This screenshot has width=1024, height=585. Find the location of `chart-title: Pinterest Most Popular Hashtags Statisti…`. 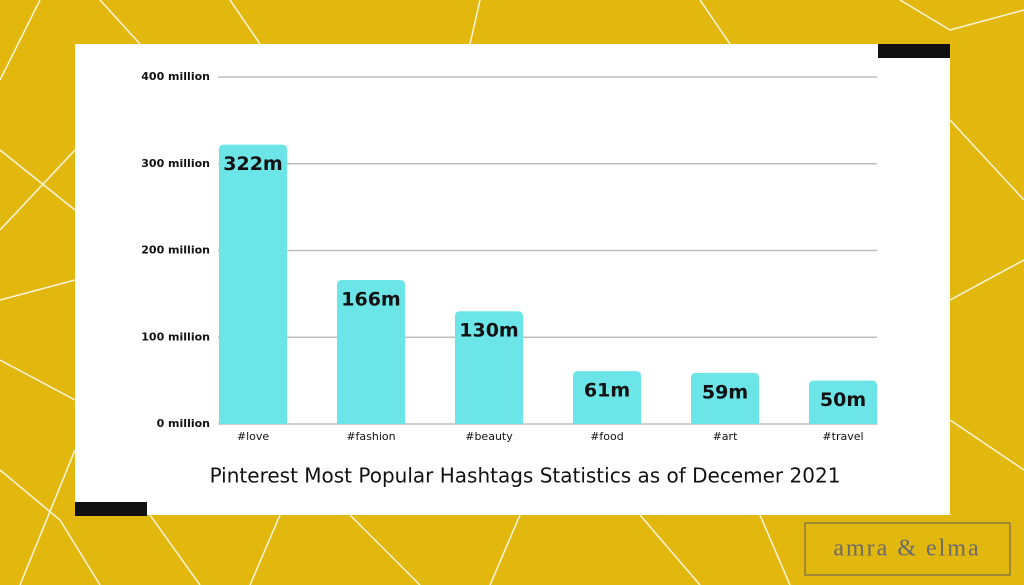

chart-title: Pinterest Most Popular Hashtags Statisti… is located at coordinates (525, 476).